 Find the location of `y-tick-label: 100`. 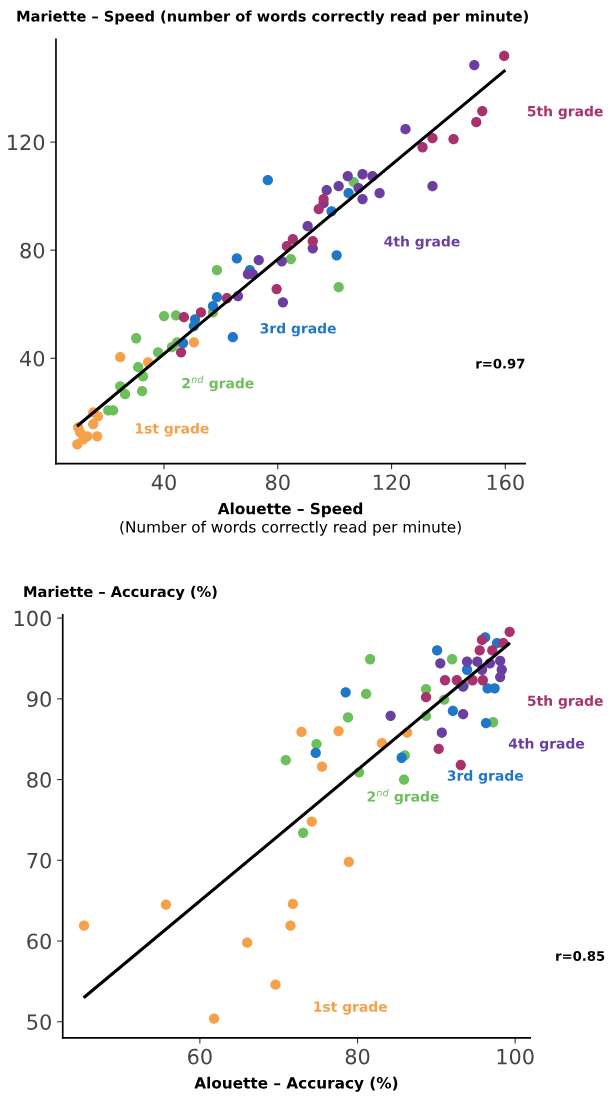

y-tick-label: 100 is located at coordinates (32, 618).